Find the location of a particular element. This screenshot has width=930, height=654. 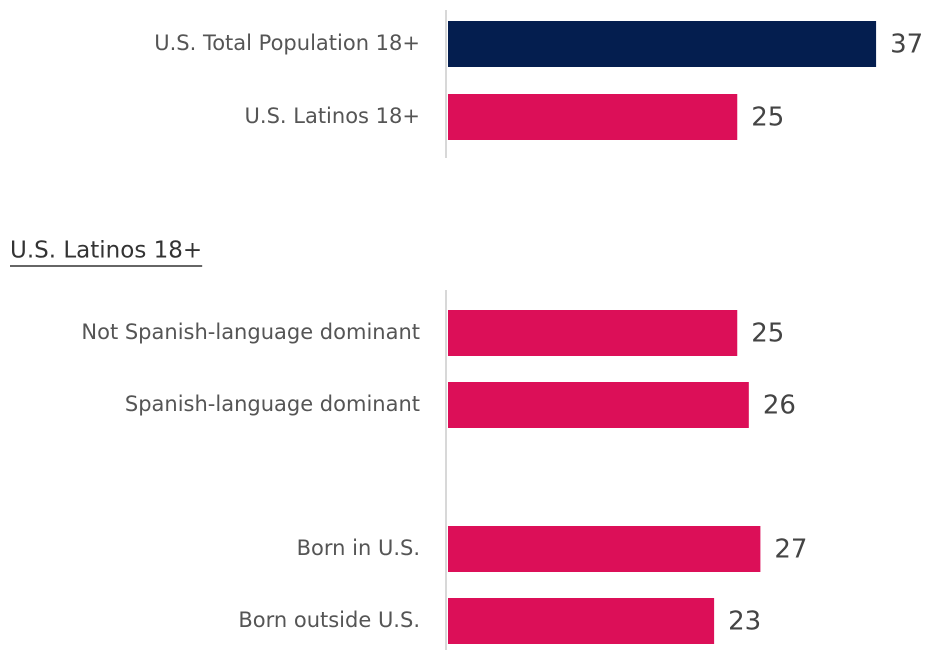

value-label: 26 is located at coordinates (779, 406).